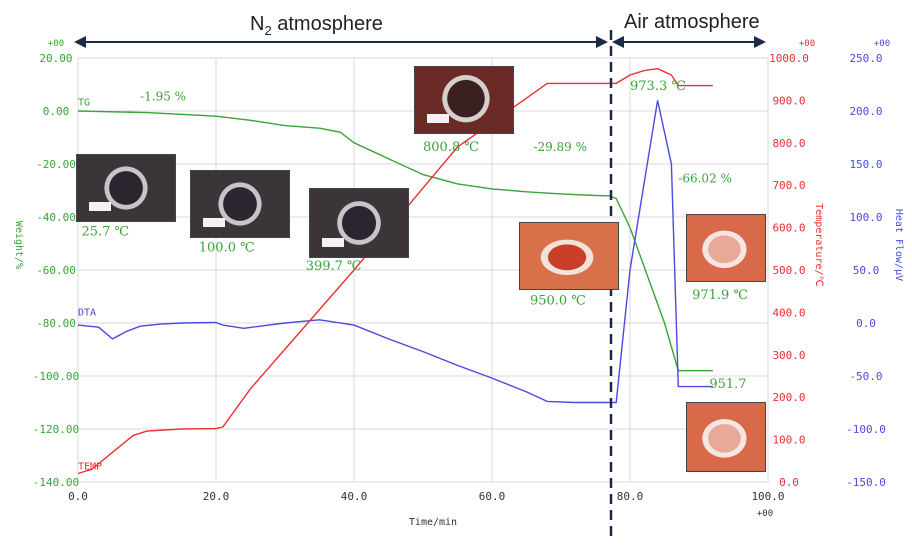 This screenshot has width=912, height=546. What do you see at coordinates (163, 96) in the screenshot?
I see `mass-loss-label: -1.95 %` at bounding box center [163, 96].